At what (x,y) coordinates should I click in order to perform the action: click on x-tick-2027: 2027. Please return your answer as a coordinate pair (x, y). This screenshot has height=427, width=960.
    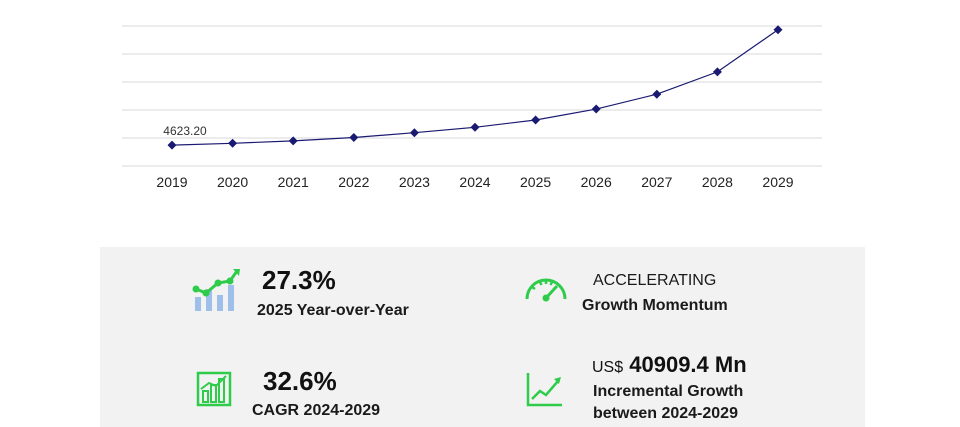
    Looking at the image, I should click on (656, 182).